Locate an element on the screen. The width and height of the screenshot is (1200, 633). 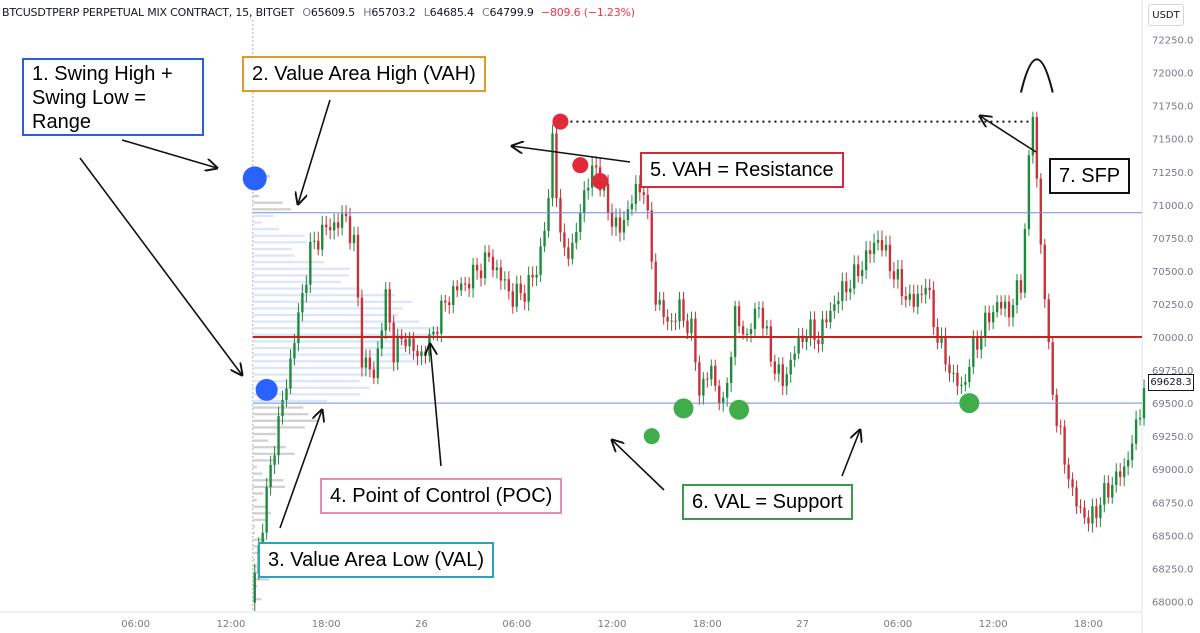
y-tick-label: 71250.0 is located at coordinates (1172, 173).